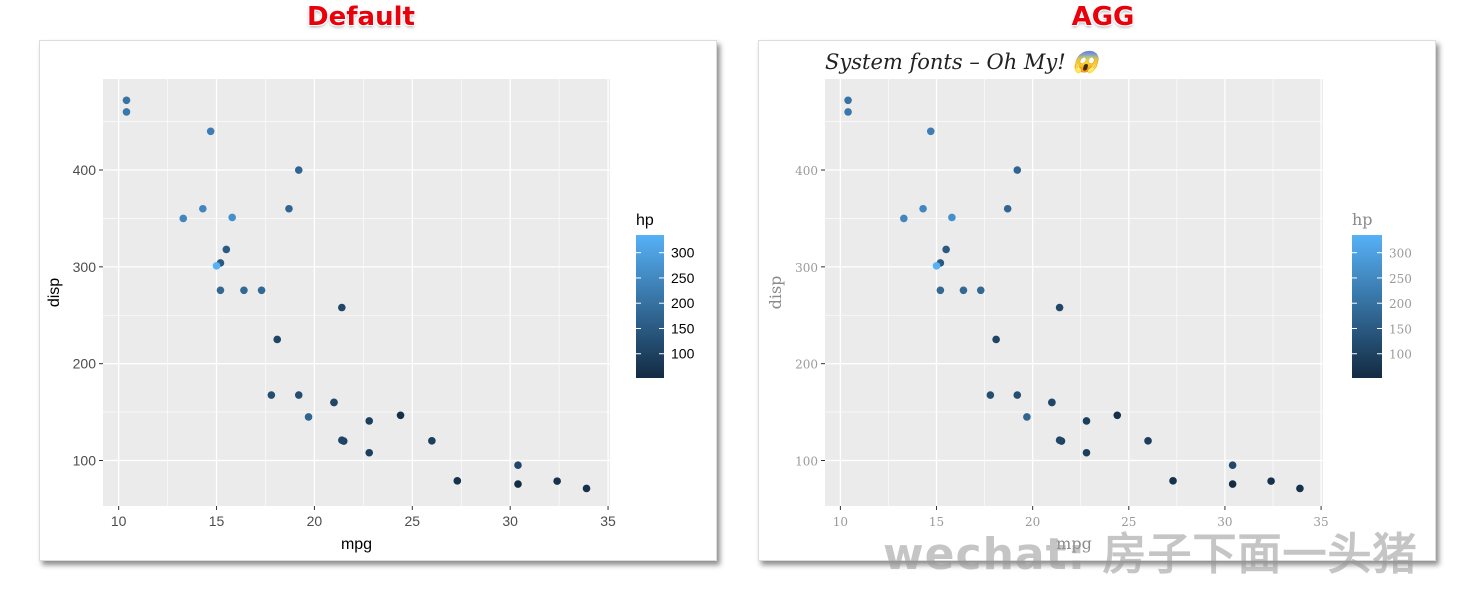 The height and width of the screenshot is (601, 1475). Describe the element at coordinates (1150, 554) in the screenshot. I see `watermark-text: wechat: 房子下面一头猪` at that location.